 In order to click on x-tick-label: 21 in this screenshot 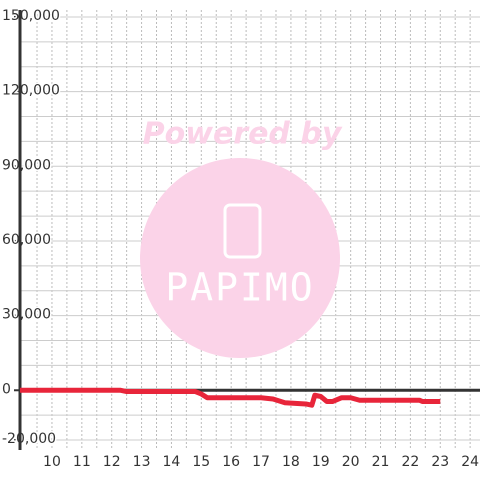, I will do `click(381, 462)`.